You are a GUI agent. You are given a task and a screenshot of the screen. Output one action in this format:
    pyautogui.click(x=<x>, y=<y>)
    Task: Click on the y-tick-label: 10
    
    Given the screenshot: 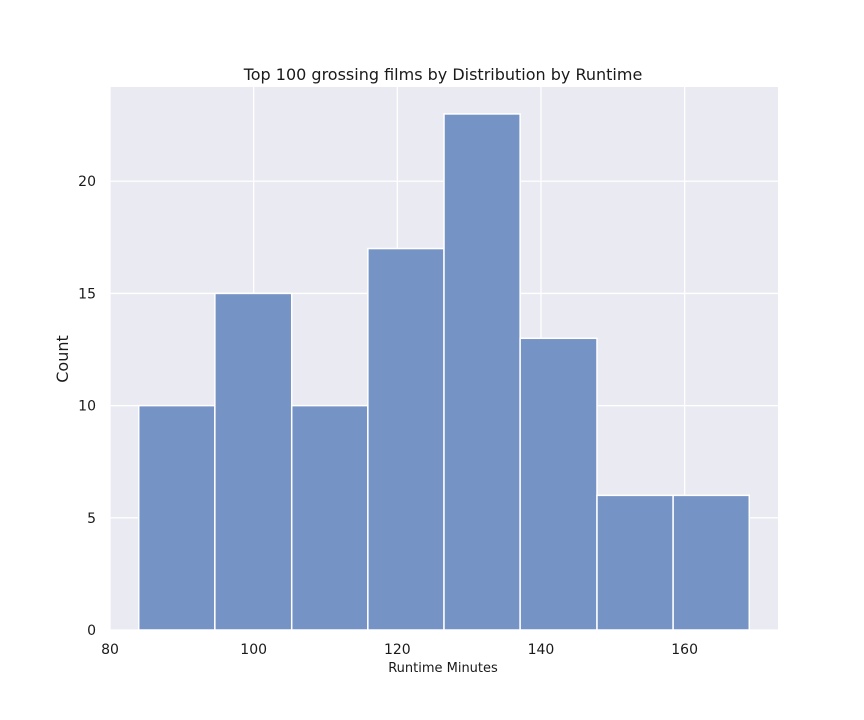 What is the action you would take?
    pyautogui.click(x=87, y=407)
    